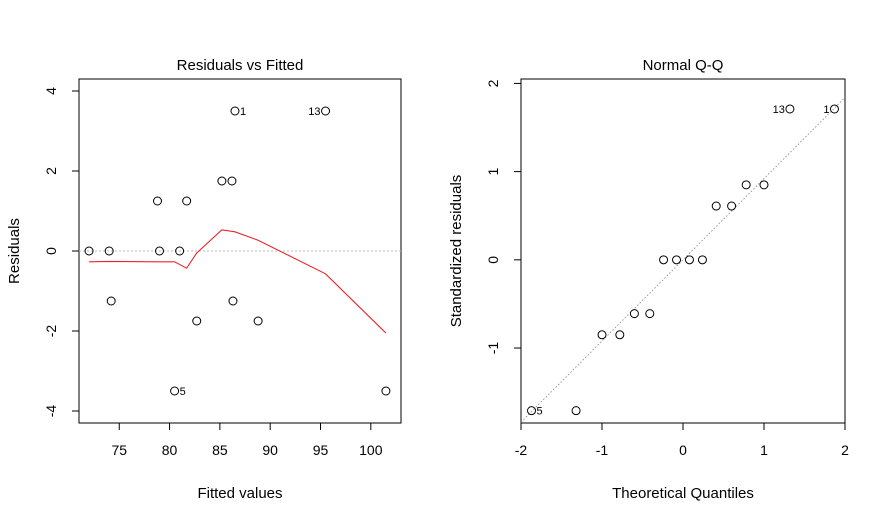 The image size is (885, 522). Describe the element at coordinates (456, 251) in the screenshot. I see `y-axis-label: Standardized residuals` at that location.